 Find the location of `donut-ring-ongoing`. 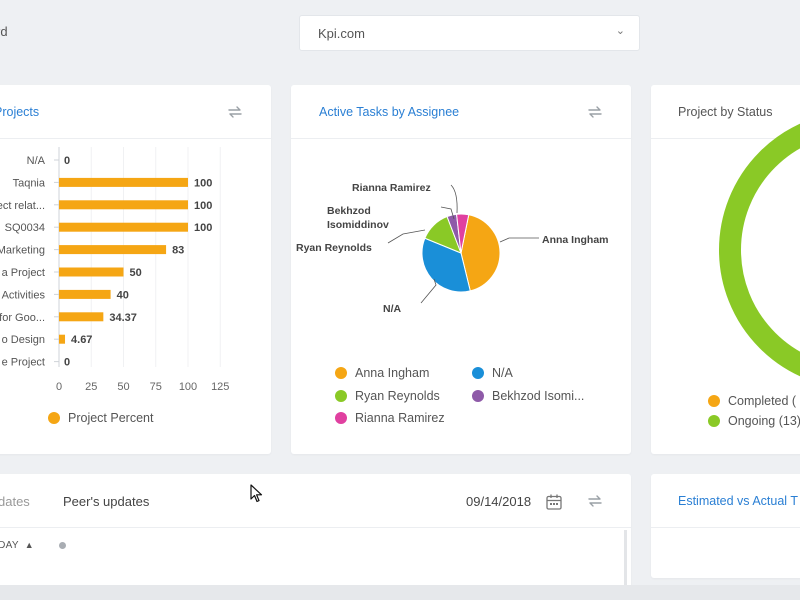

donut-ring-ongoing is located at coordinates (759, 250).